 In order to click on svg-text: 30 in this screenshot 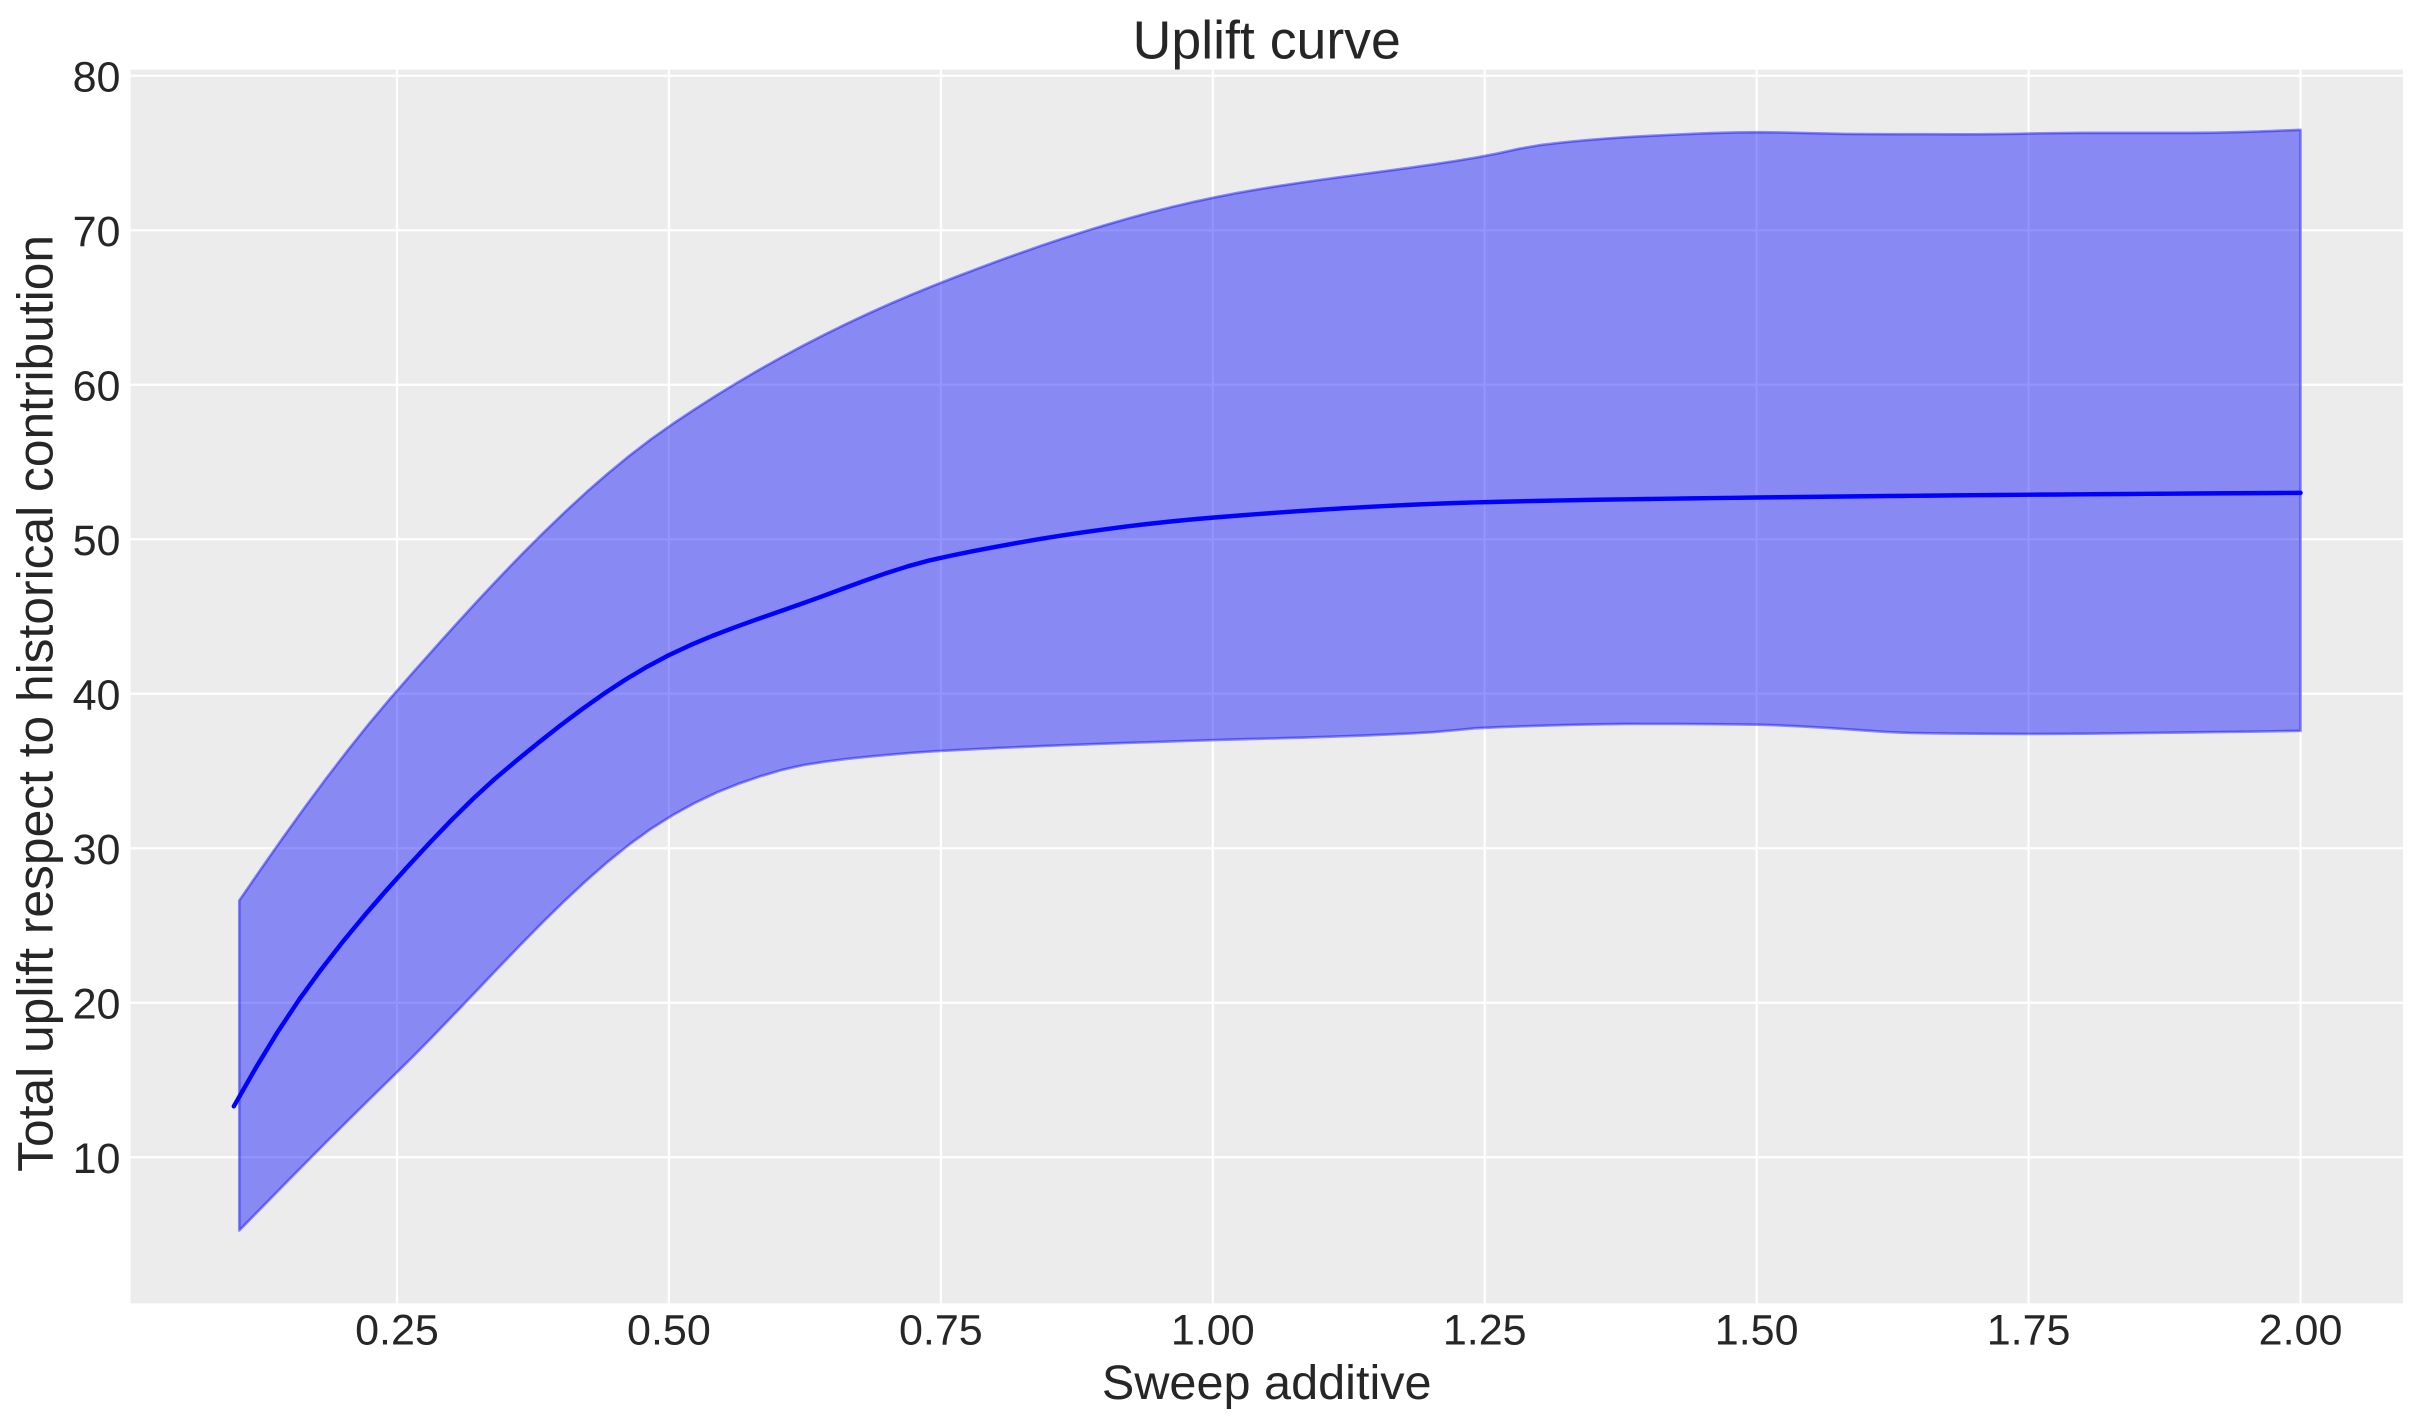, I will do `click(97, 850)`.